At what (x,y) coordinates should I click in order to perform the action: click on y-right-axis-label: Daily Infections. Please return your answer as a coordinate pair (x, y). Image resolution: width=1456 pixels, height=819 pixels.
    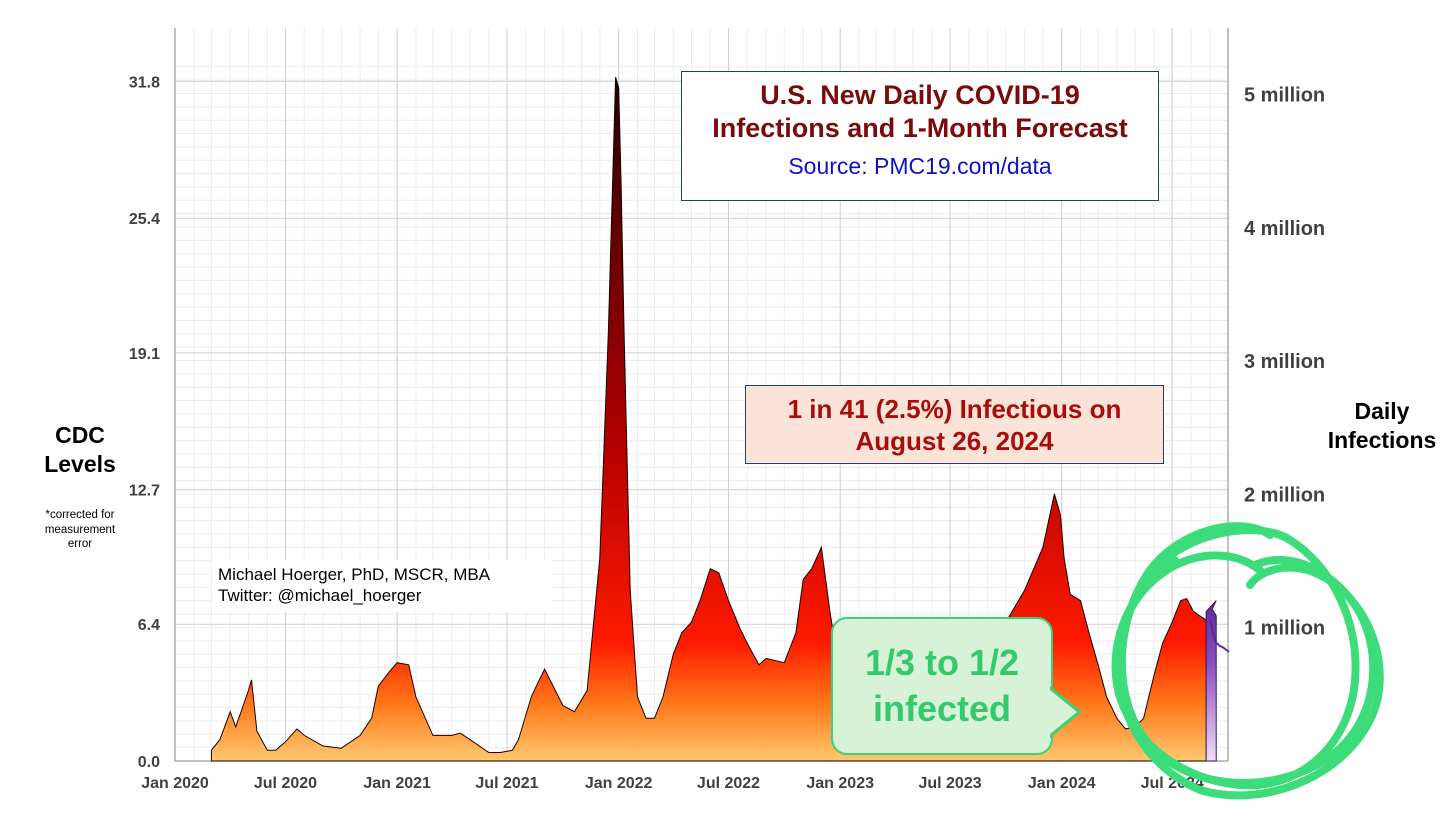
    Looking at the image, I should click on (1382, 426).